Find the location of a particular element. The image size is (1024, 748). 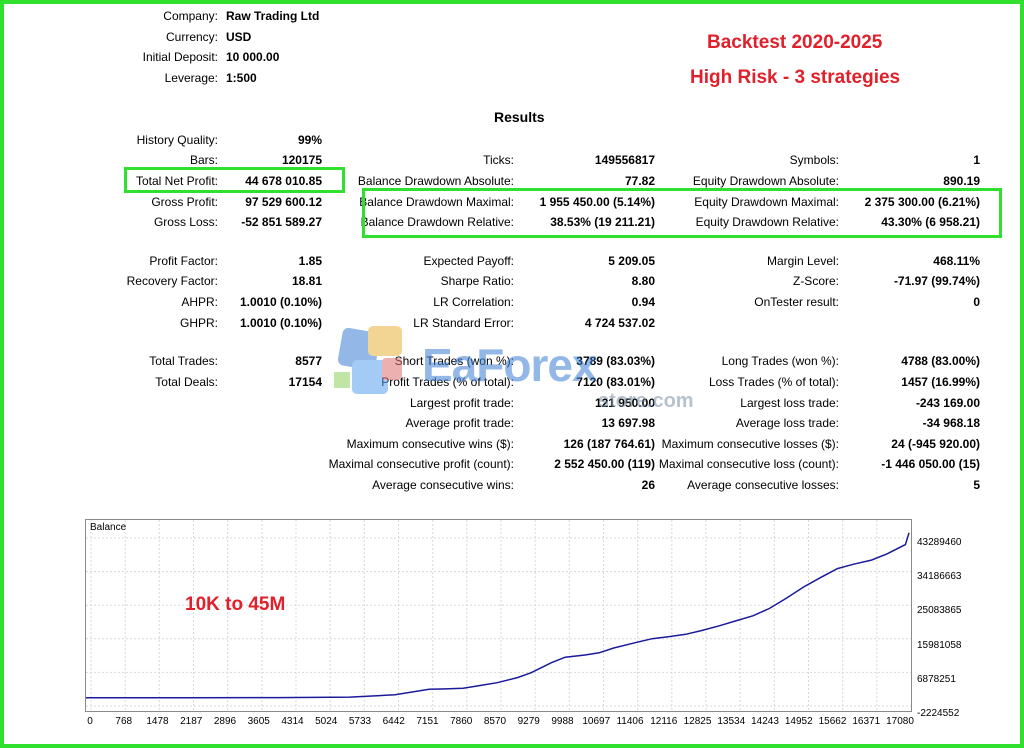

col2-value-9: 7120 (83.01%) is located at coordinates (615, 382).